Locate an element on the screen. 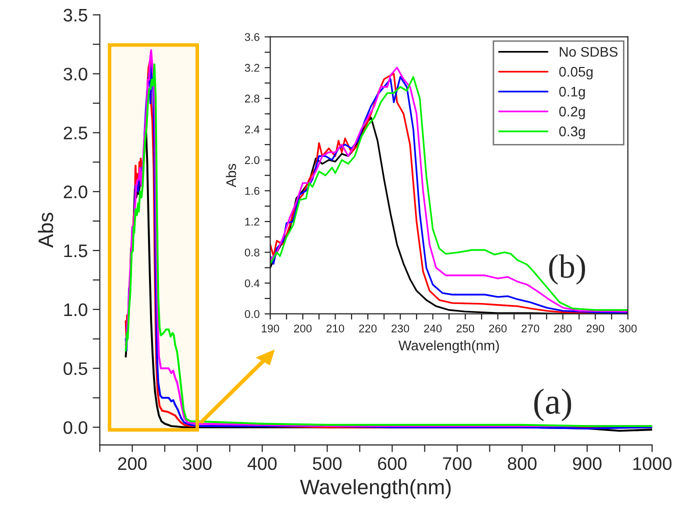  x-tick-label: 230 is located at coordinates (401, 328).